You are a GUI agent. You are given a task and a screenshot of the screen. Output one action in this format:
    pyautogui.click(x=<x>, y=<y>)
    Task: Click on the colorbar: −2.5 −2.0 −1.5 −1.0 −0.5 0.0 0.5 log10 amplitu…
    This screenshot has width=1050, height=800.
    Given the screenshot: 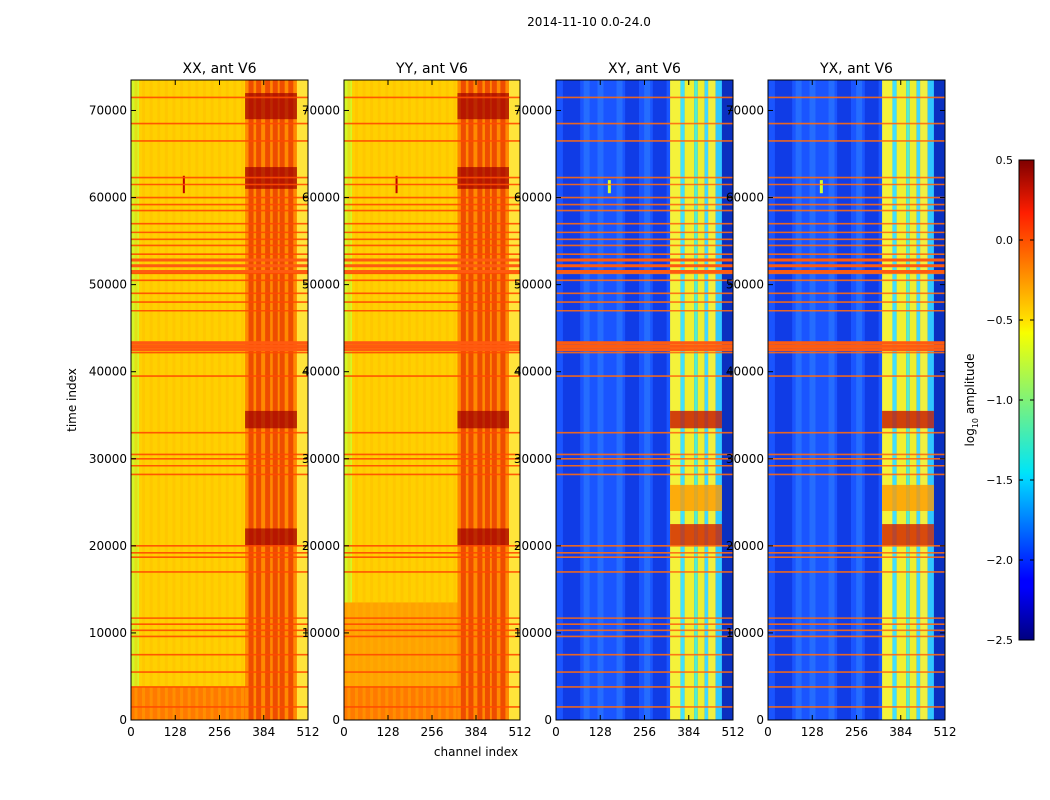 What is the action you would take?
    pyautogui.click(x=999, y=400)
    